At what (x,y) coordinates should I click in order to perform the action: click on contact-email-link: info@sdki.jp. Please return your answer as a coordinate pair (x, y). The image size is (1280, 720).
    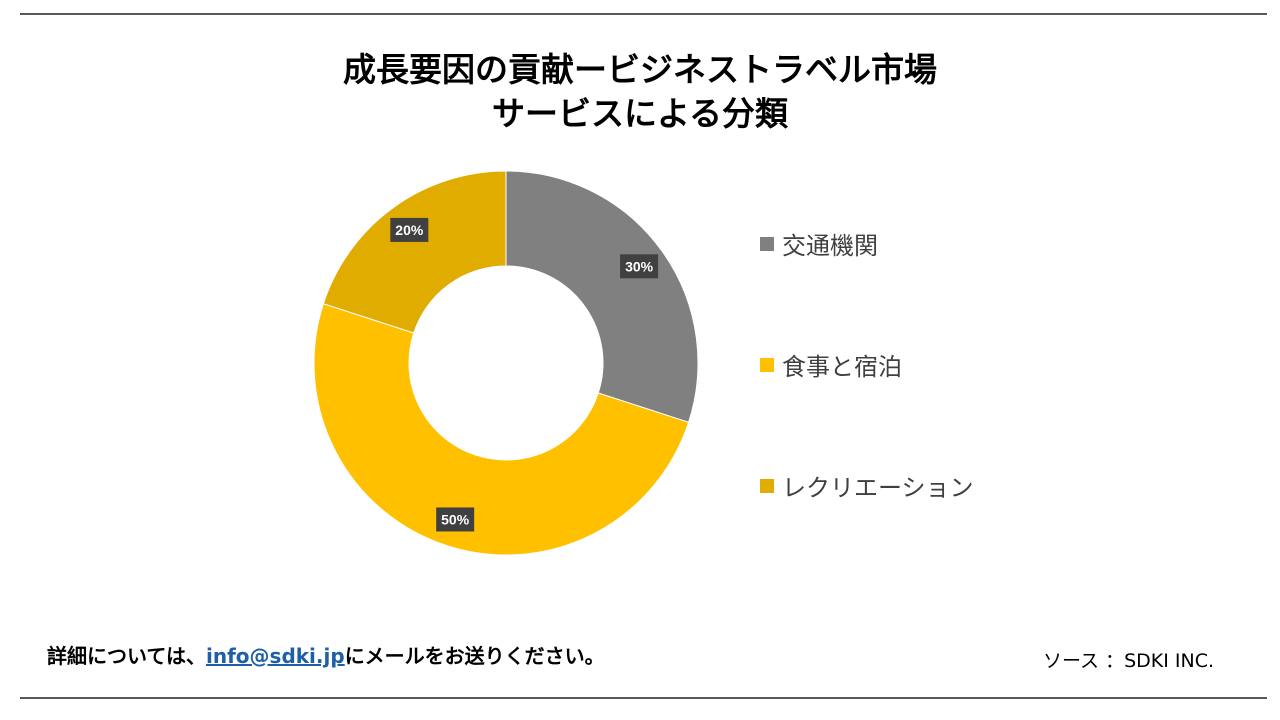
    Looking at the image, I should click on (275, 656).